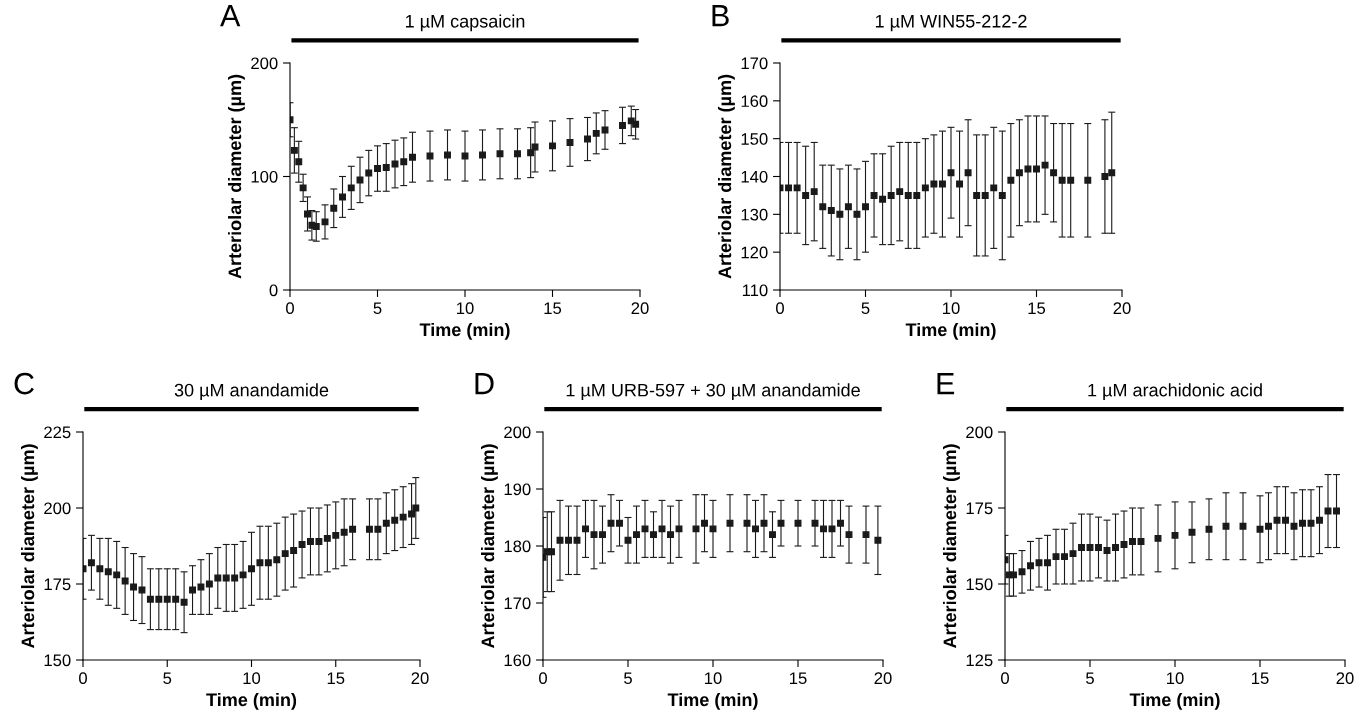  I want to click on y-tick-label: 175, so click(57, 584).